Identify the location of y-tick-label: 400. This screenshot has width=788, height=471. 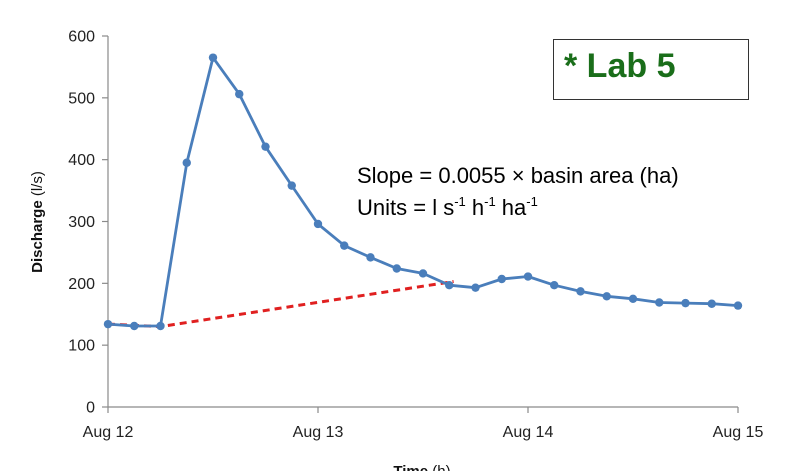
(81, 160).